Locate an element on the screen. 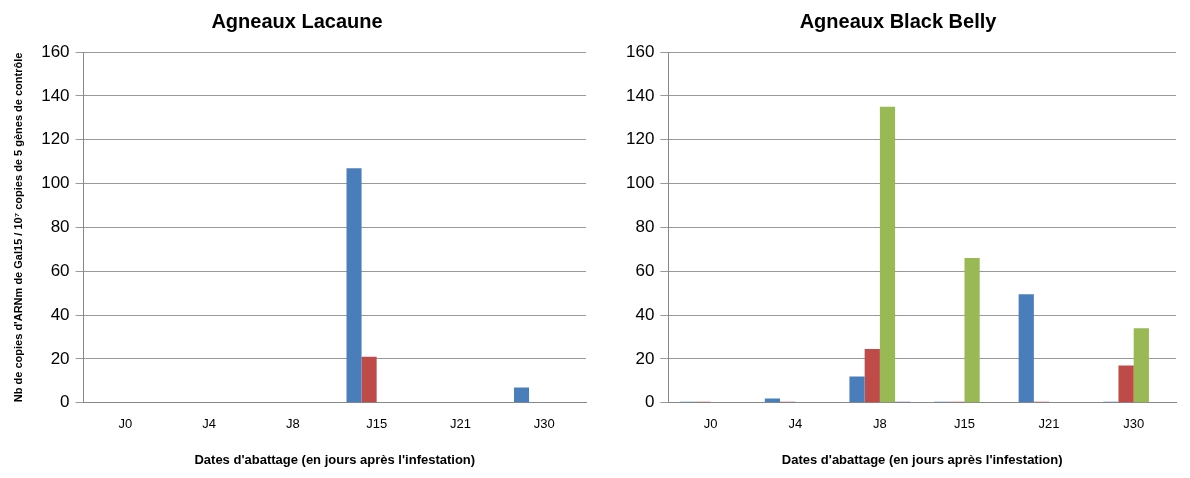 This screenshot has height=478, width=1190. y-axis-title: Nb de copies d'ARNm de Gal15 / 10⁷ copies de 5 gènes de contrôle is located at coordinates (17, 227).